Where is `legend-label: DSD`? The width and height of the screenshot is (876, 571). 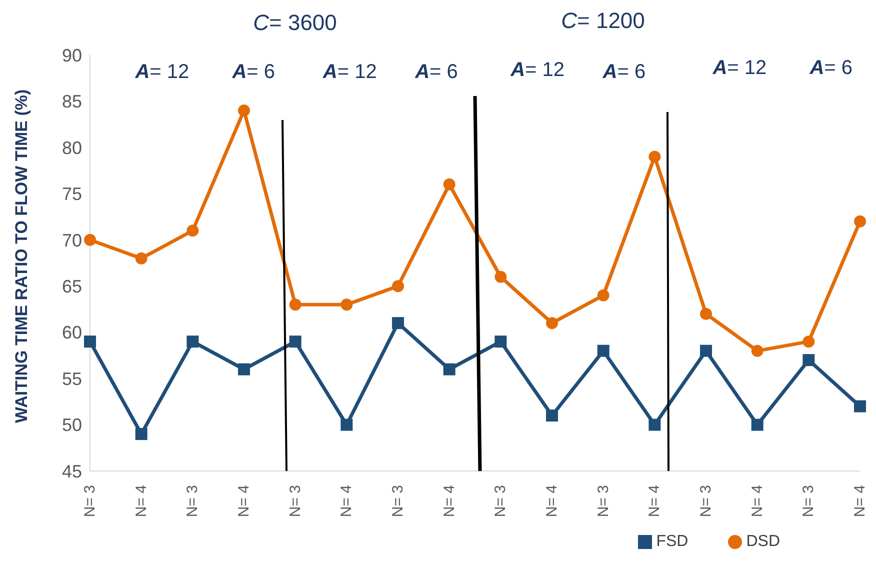
legend-label: DSD is located at coordinates (763, 541).